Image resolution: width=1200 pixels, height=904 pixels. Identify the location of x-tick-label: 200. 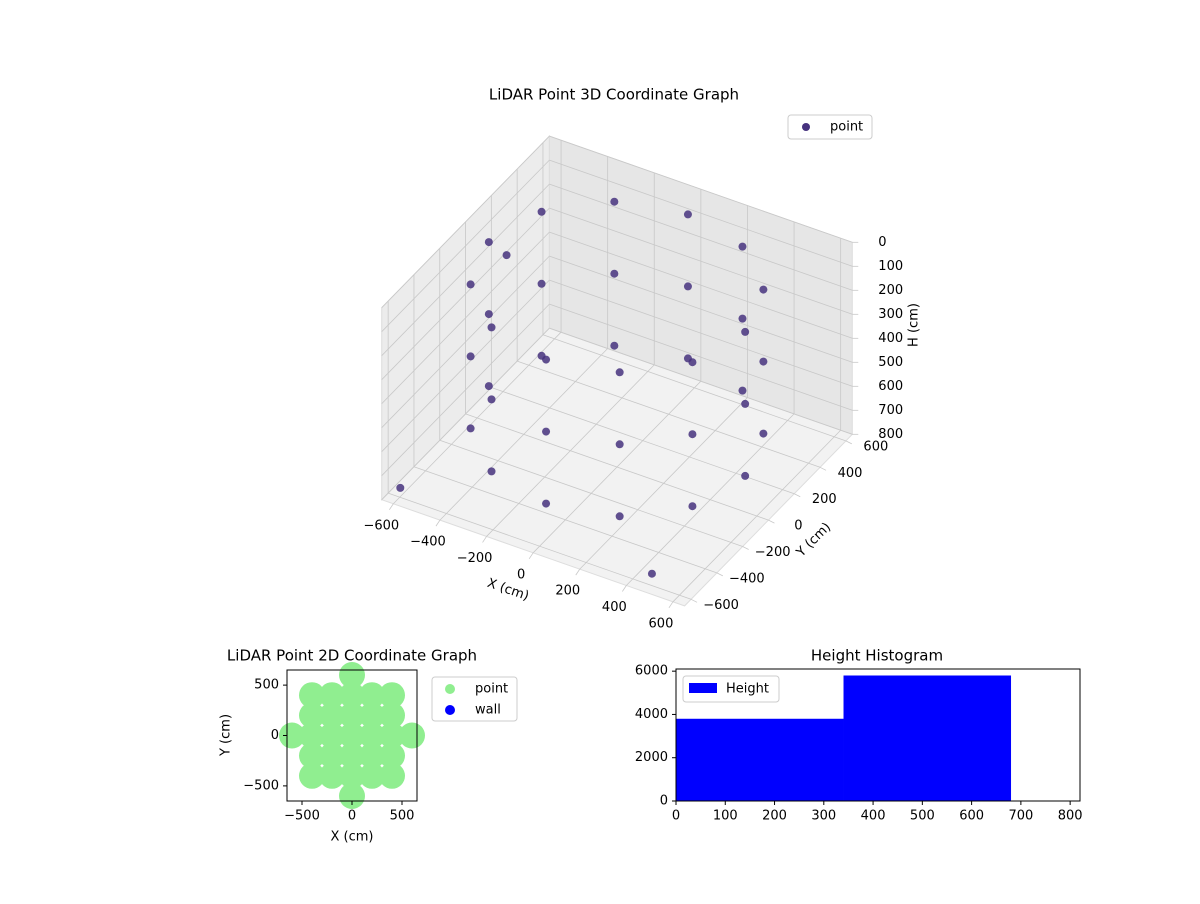
(774, 816).